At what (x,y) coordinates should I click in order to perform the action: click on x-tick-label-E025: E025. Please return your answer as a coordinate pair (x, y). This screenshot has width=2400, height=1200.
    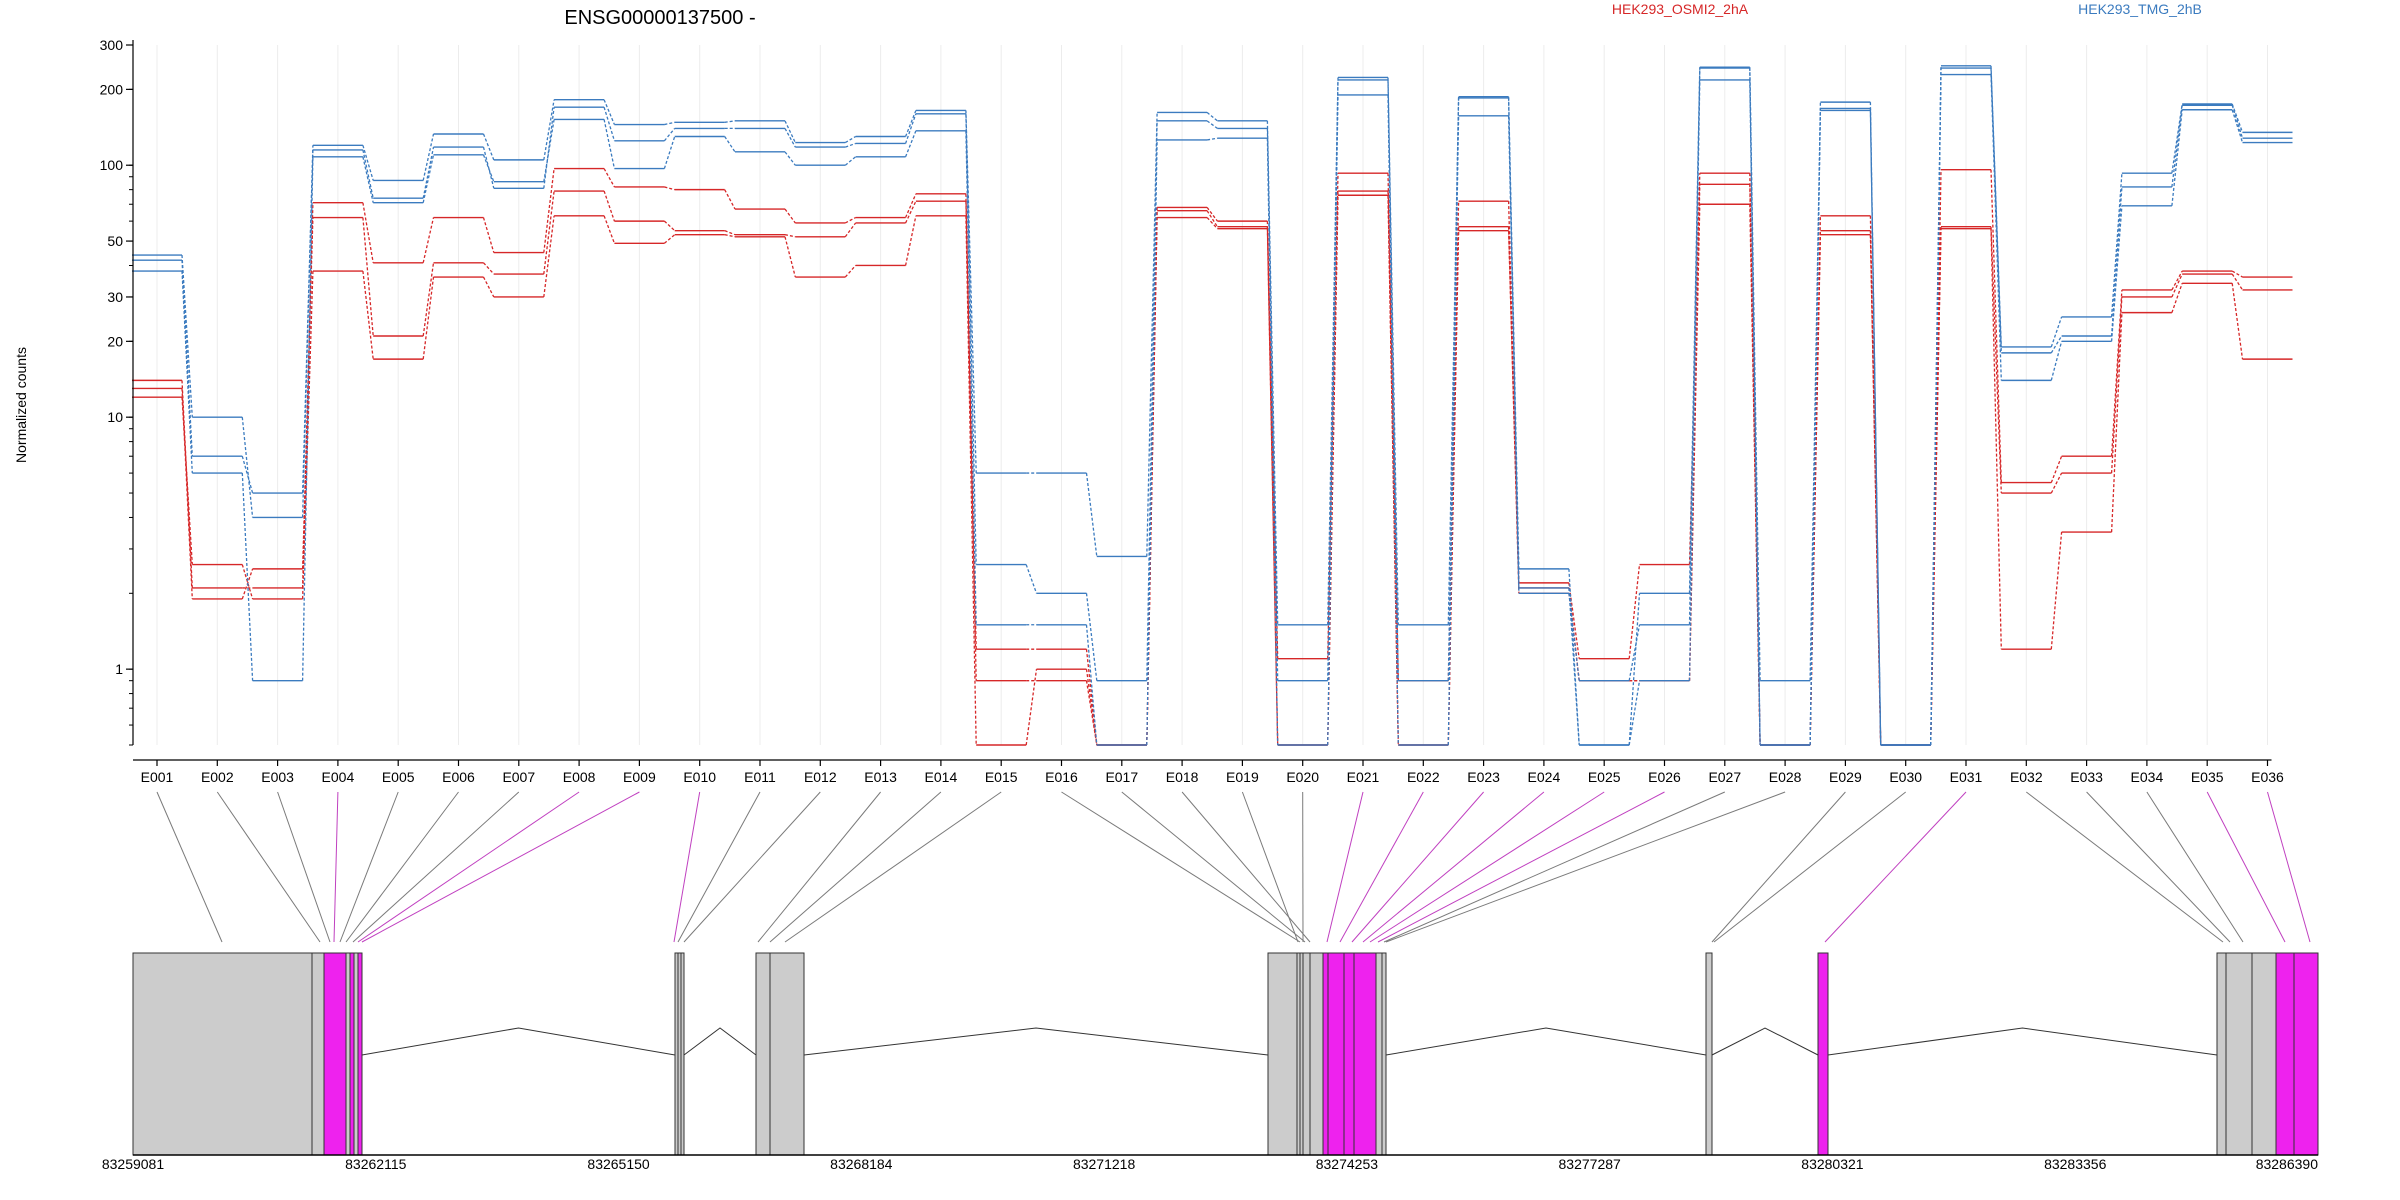
    Looking at the image, I should click on (1604, 777).